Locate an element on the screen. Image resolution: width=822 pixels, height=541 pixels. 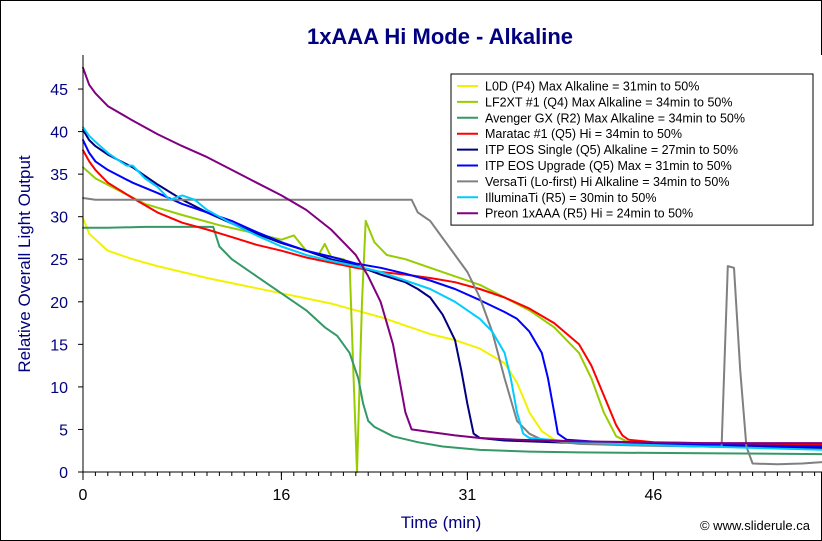
chart-title: 1xAAA Hi Mode - Alkaline is located at coordinates (440, 36).